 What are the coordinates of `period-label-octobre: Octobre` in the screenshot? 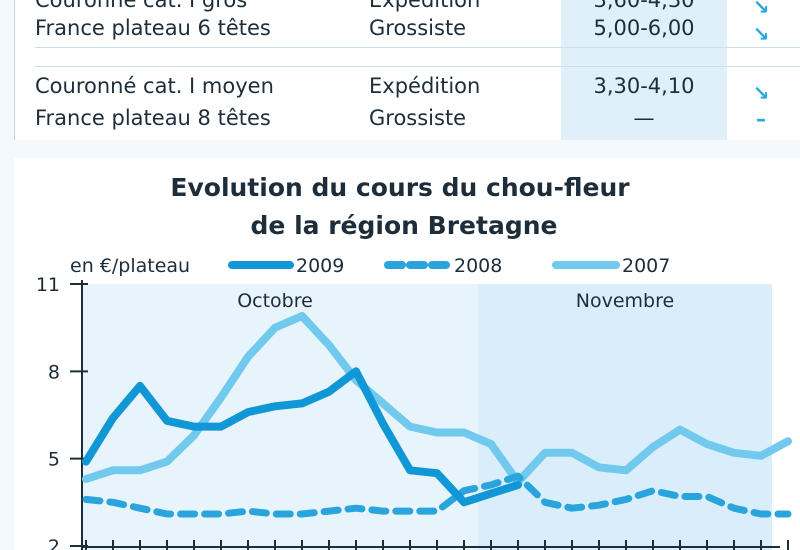 It's located at (275, 301).